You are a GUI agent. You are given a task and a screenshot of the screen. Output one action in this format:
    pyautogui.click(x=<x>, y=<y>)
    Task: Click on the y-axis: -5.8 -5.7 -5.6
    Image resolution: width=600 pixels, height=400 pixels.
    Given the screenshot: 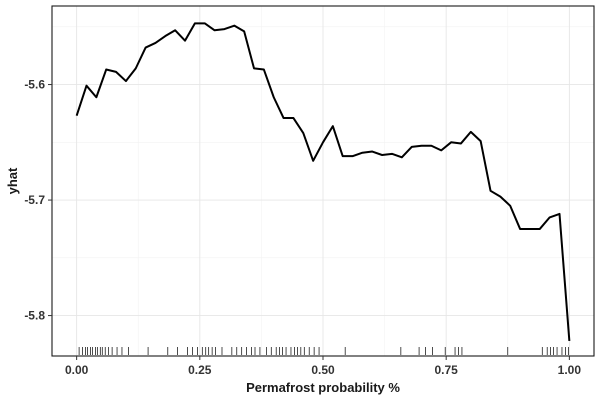 What is the action you would take?
    pyautogui.click(x=38, y=200)
    